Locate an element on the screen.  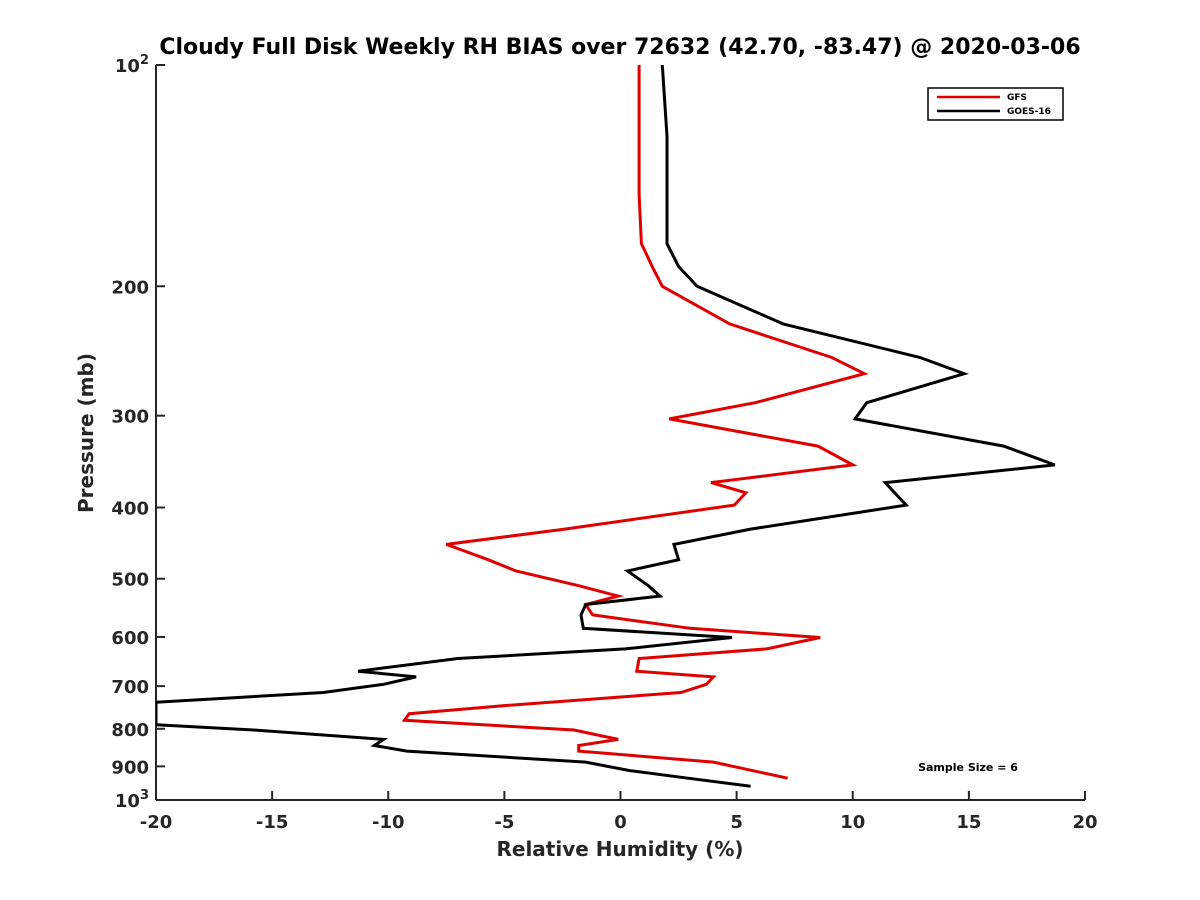
legend-box is located at coordinates (995, 104).